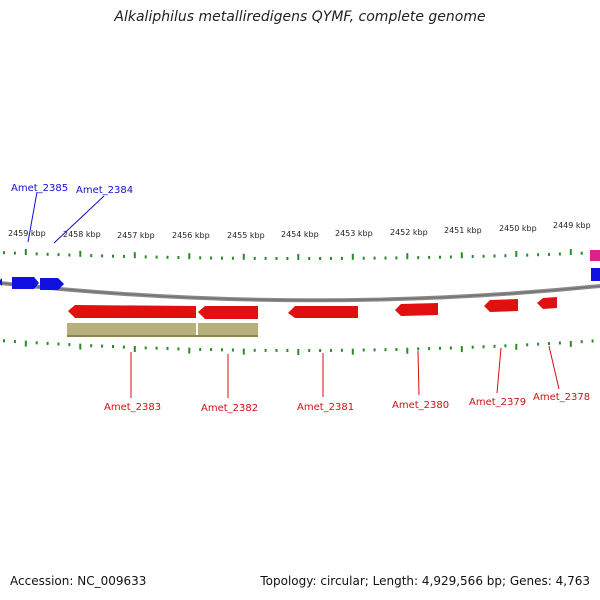 This screenshot has width=600, height=600. Describe the element at coordinates (78, 581) in the screenshot. I see `accession-text: Accession: NC_009633` at that location.